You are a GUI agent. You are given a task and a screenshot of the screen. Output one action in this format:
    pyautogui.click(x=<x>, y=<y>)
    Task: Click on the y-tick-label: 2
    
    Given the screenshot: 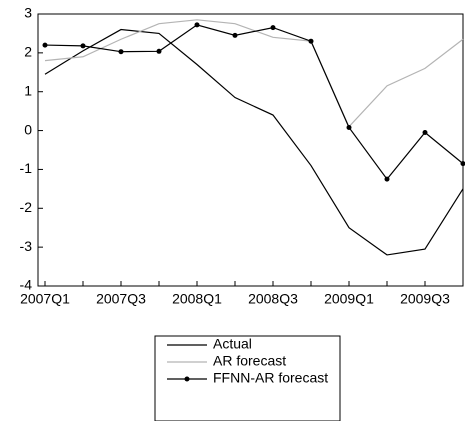 What is the action you would take?
    pyautogui.click(x=28, y=52)
    